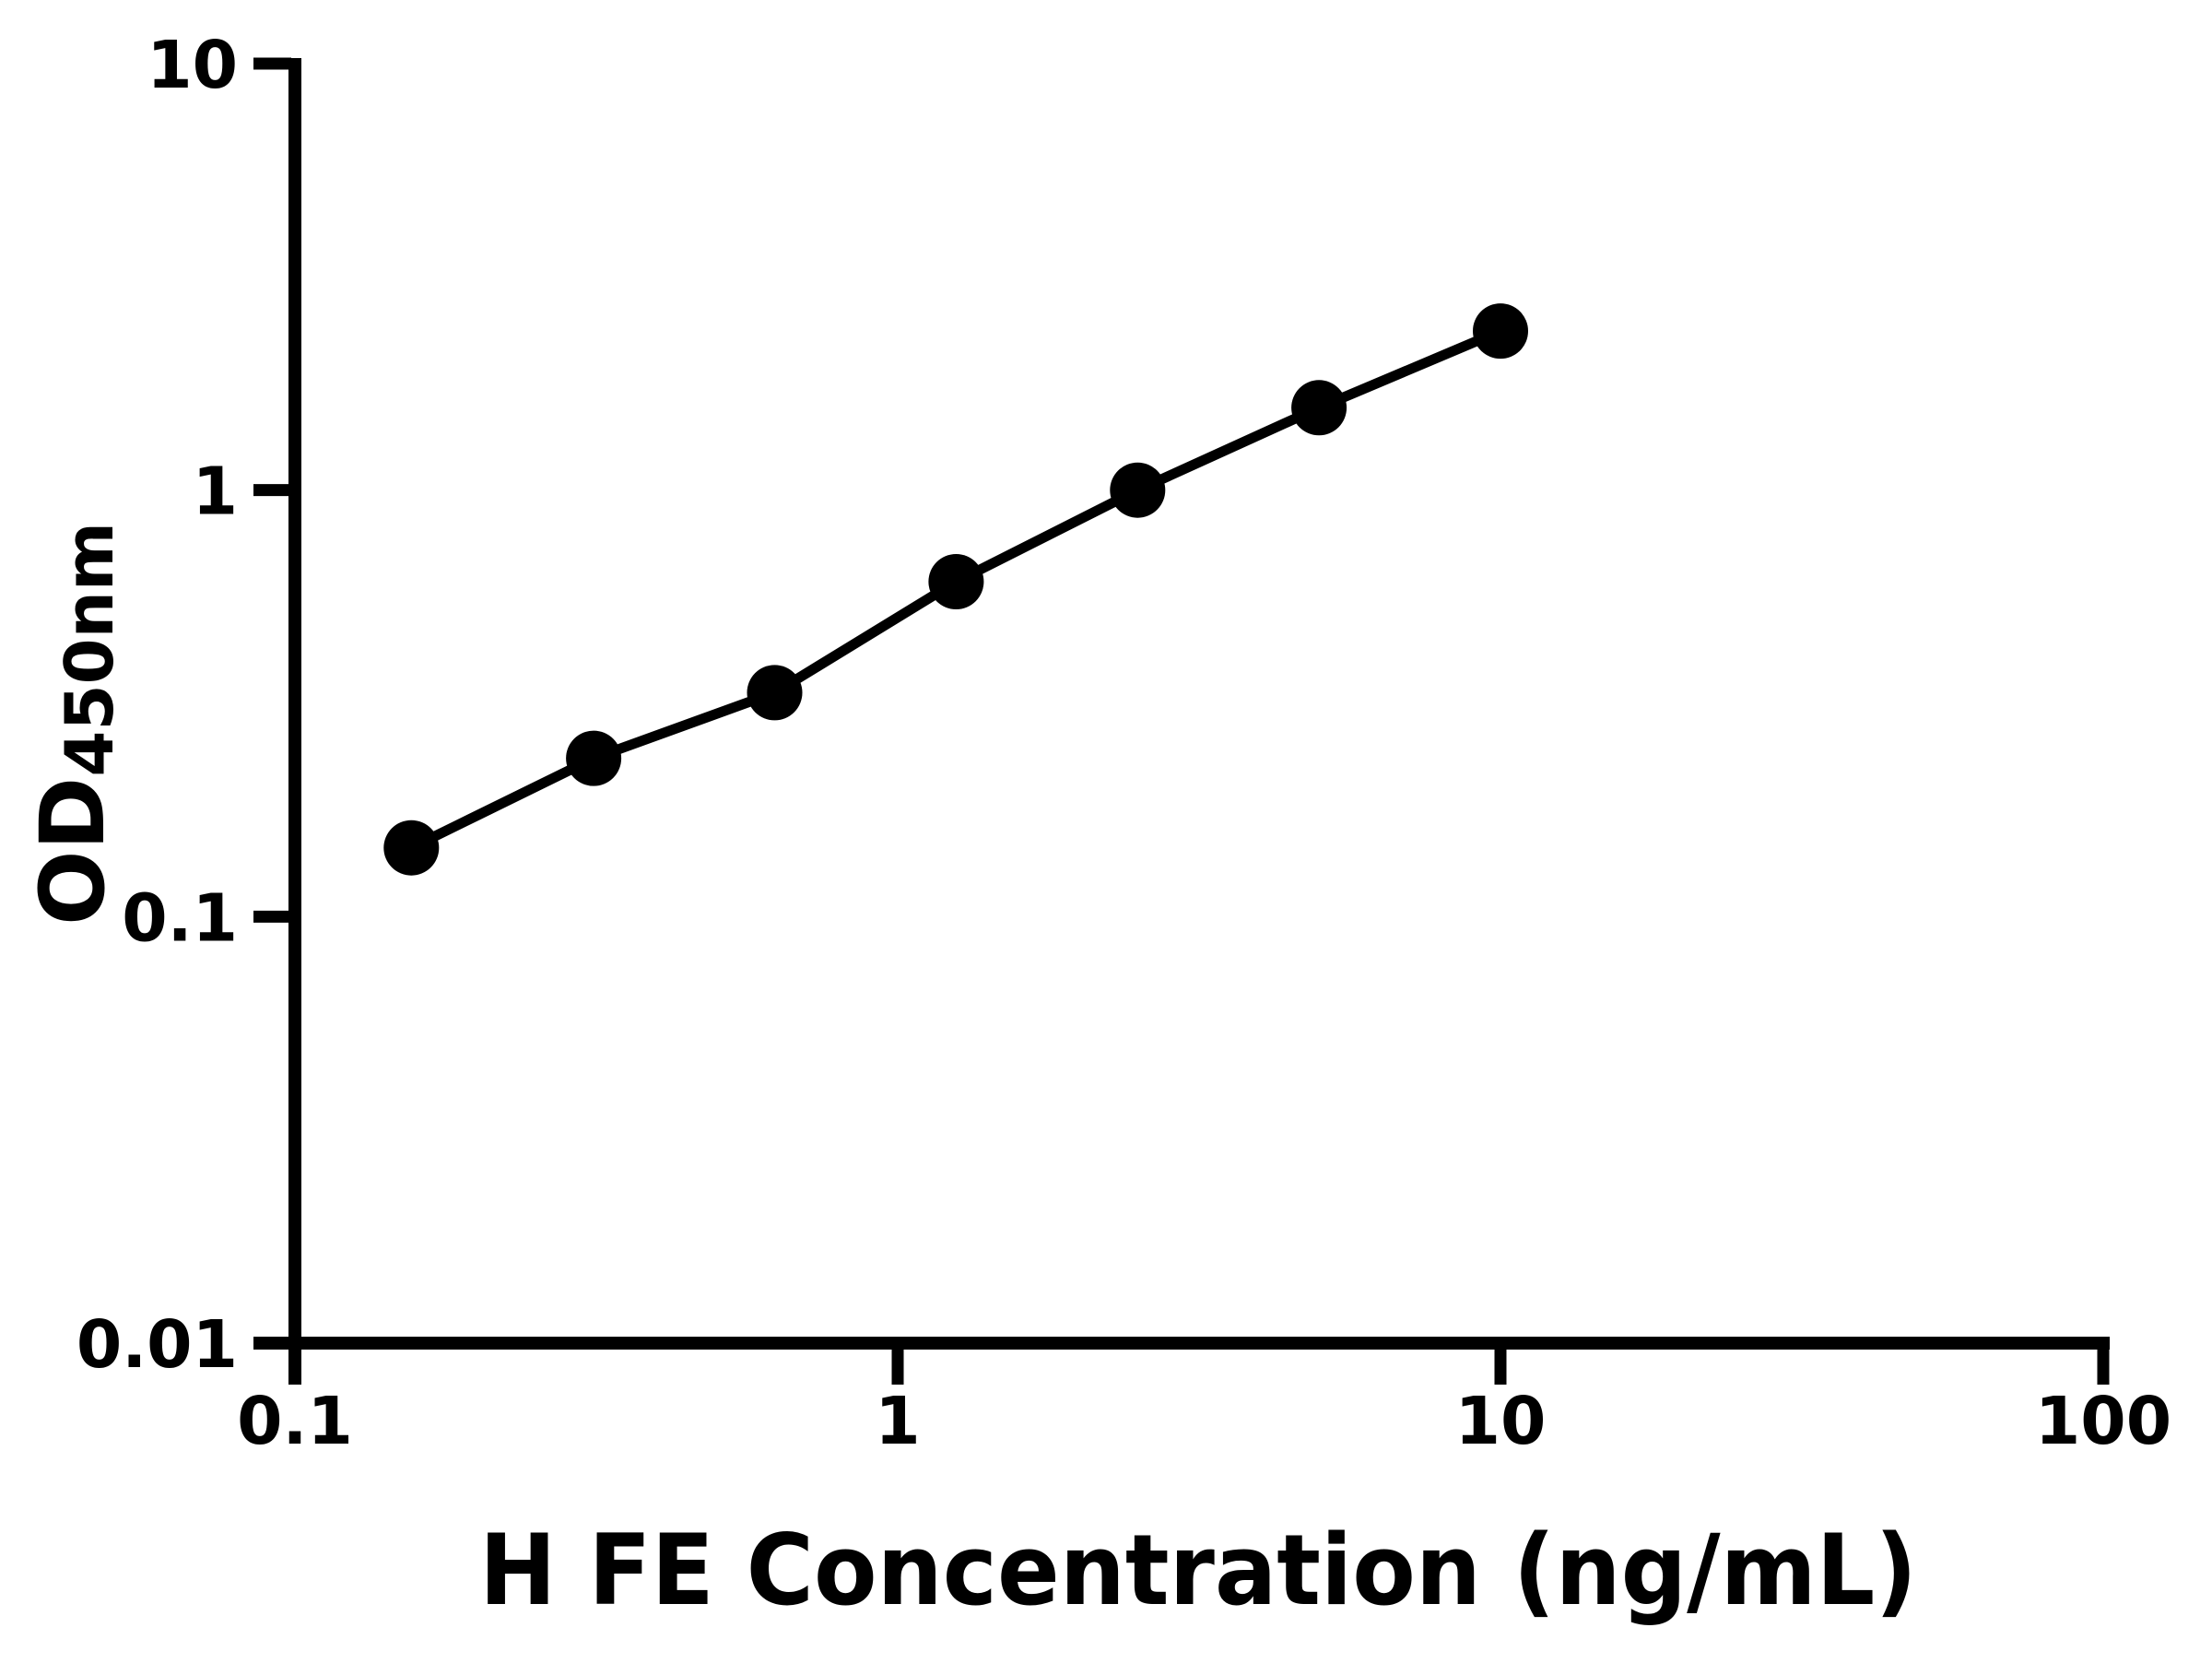 Image resolution: width=2212 pixels, height=1663 pixels. What do you see at coordinates (1198, 1570) in the screenshot?
I see `x-axis-title: H FE Concentration (ng/mL)` at bounding box center [1198, 1570].